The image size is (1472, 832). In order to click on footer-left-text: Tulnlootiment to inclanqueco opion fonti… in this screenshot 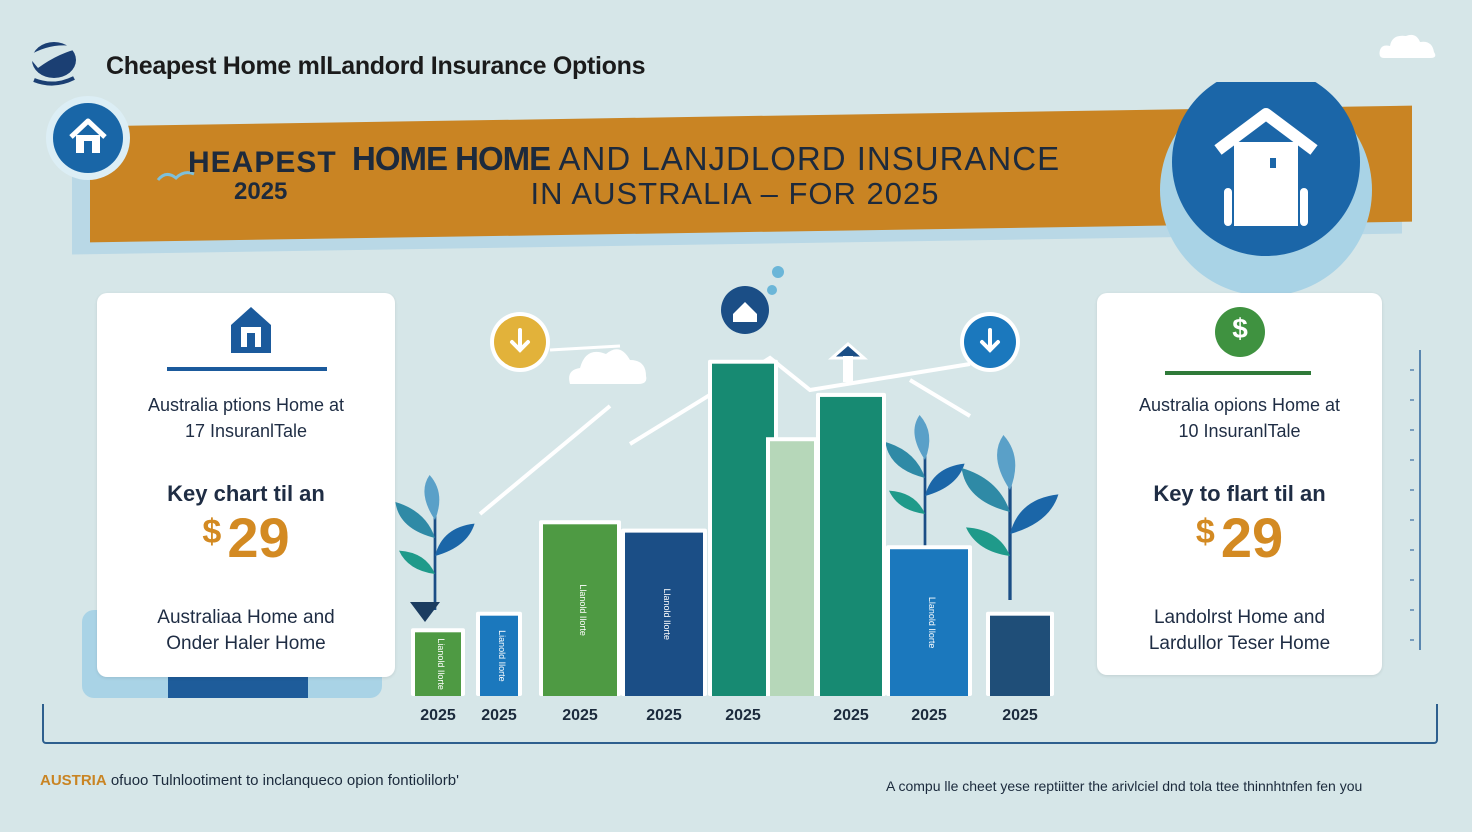, I will do `click(305, 780)`.